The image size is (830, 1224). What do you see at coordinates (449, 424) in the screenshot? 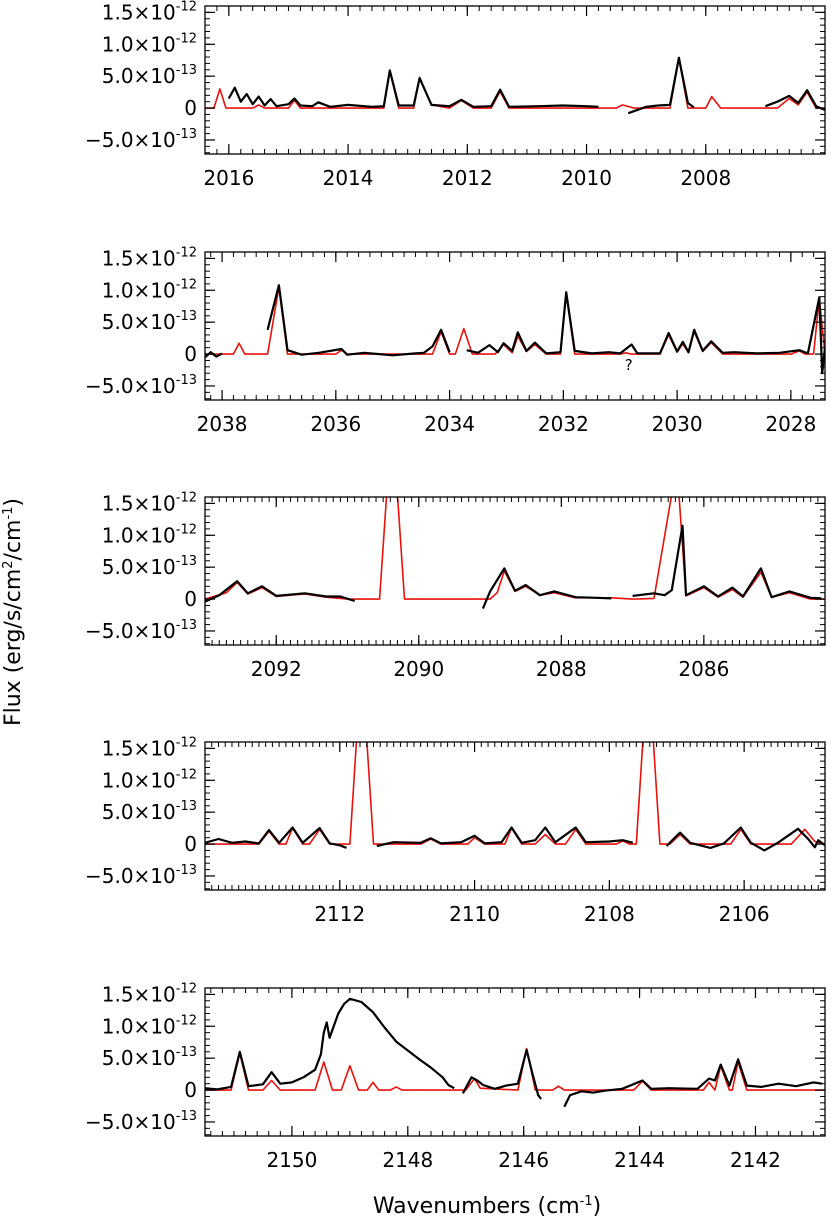
I see `x-tick-label: 2034` at bounding box center [449, 424].